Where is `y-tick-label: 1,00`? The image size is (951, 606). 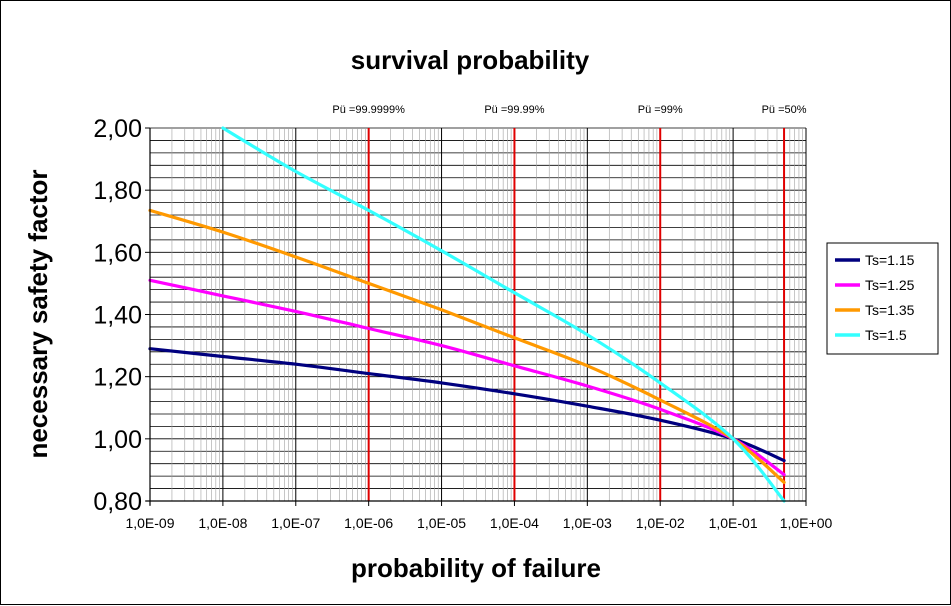
y-tick-label: 1,00 is located at coordinates (117, 440).